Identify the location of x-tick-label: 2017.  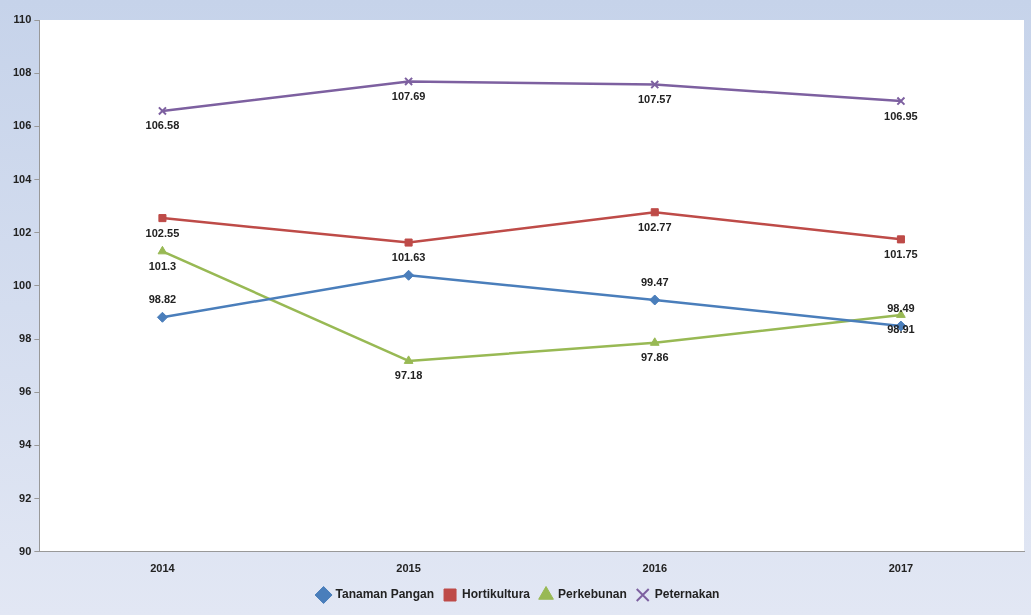
(901, 568).